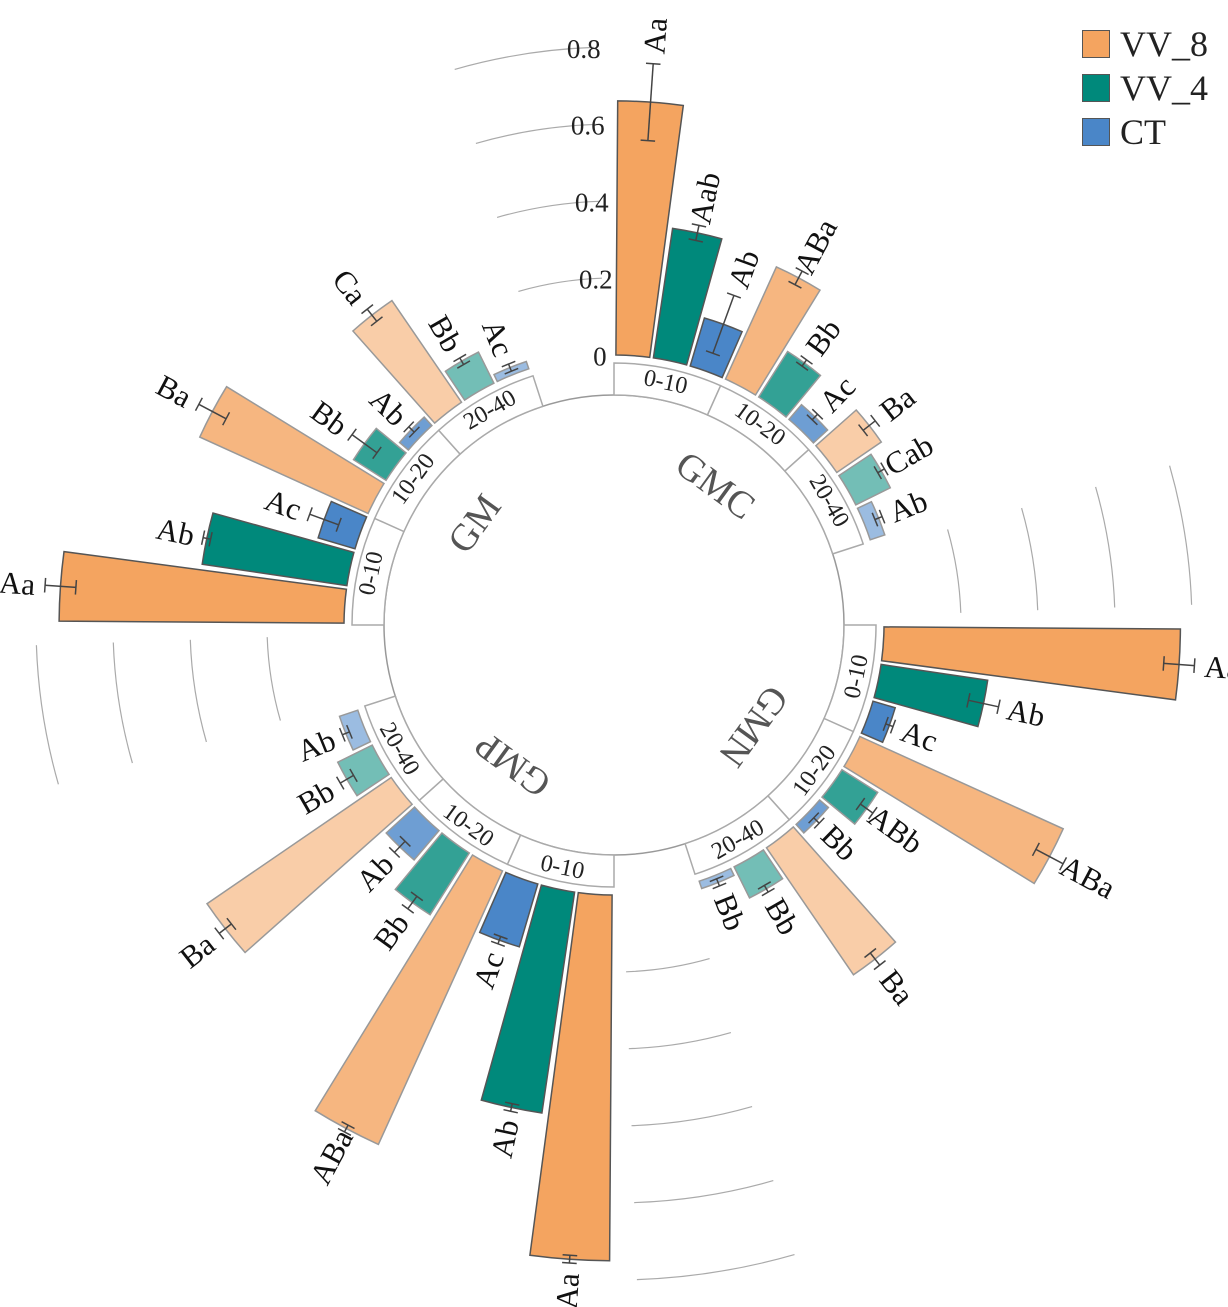 The image size is (1228, 1307). What do you see at coordinates (512, 764) in the screenshot?
I see `group-label-gmp: GMP` at bounding box center [512, 764].